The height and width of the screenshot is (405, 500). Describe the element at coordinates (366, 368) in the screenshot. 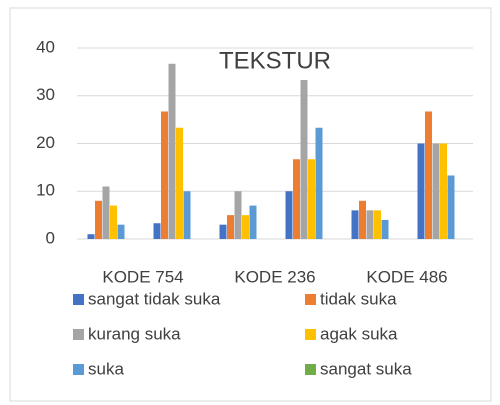

I see `legend-label: sangat suka` at that location.